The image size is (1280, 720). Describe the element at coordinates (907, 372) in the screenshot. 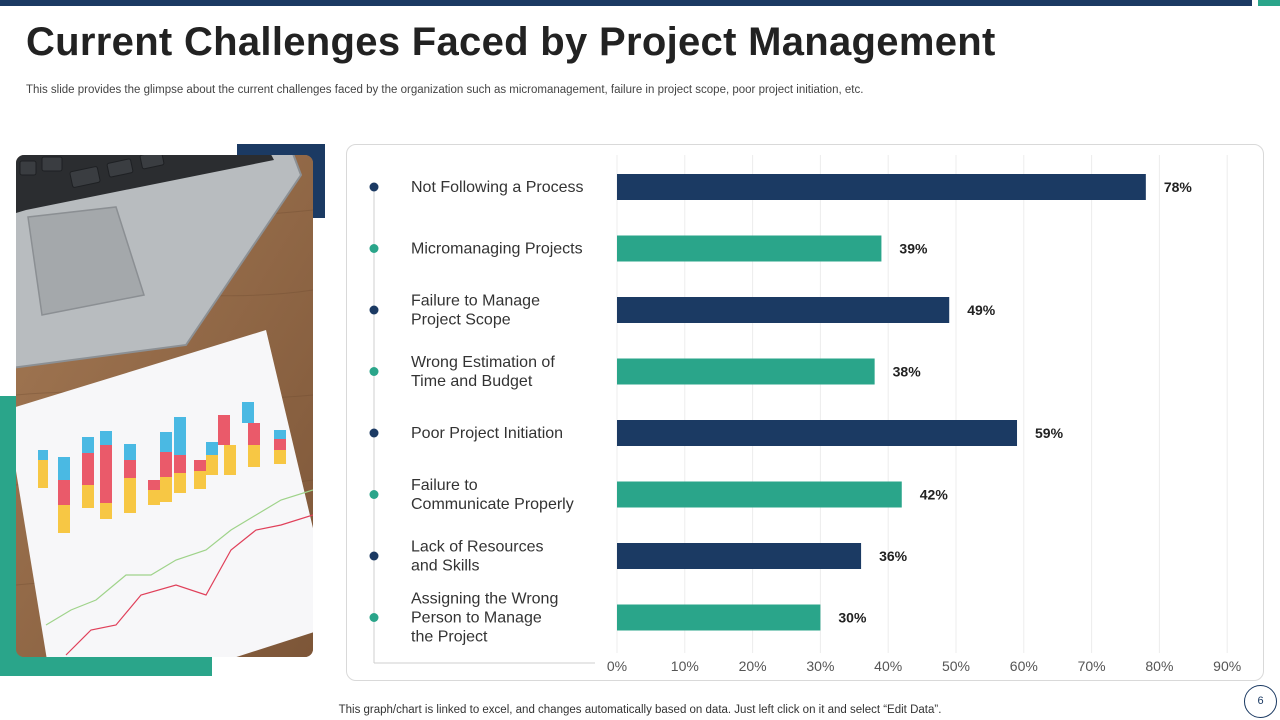

I see `data-label: 38%` at that location.